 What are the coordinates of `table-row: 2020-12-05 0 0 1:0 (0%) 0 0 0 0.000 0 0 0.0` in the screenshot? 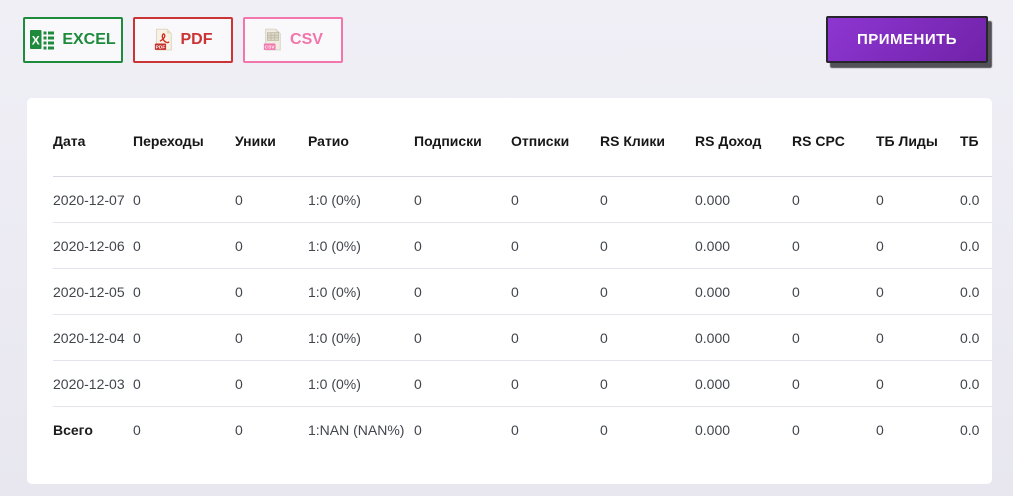 It's located at (522, 291).